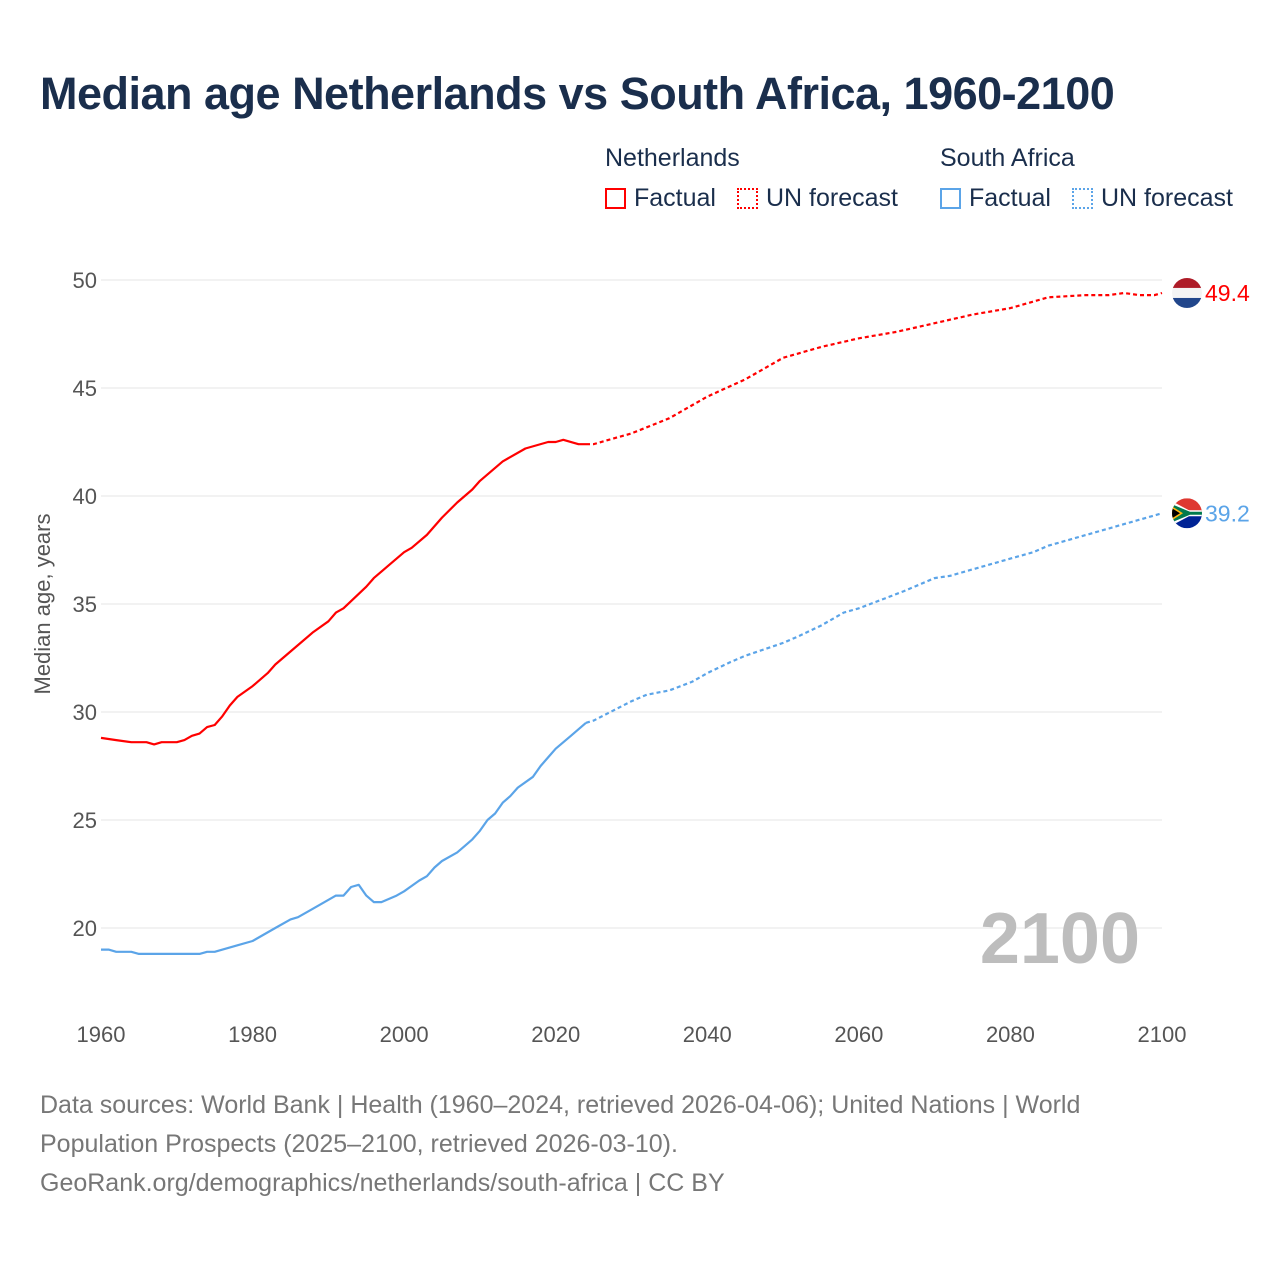  What do you see at coordinates (707, 1034) in the screenshot?
I see `x-tick-label: 2040` at bounding box center [707, 1034].